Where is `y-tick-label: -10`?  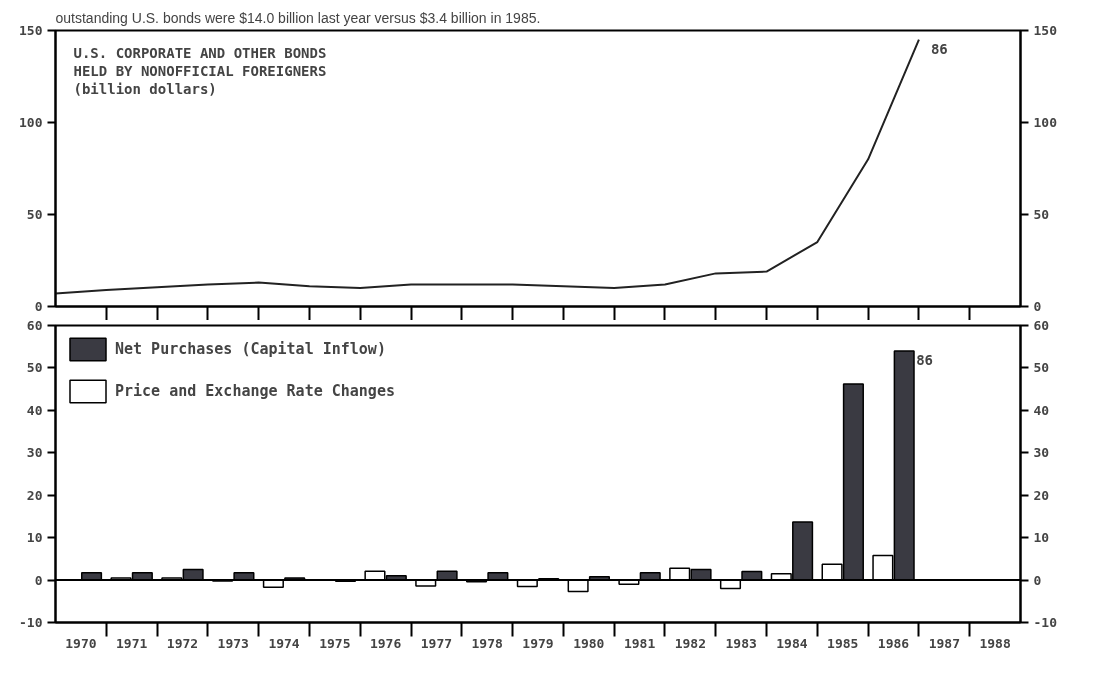 y-tick-label: -10 is located at coordinates (31, 622).